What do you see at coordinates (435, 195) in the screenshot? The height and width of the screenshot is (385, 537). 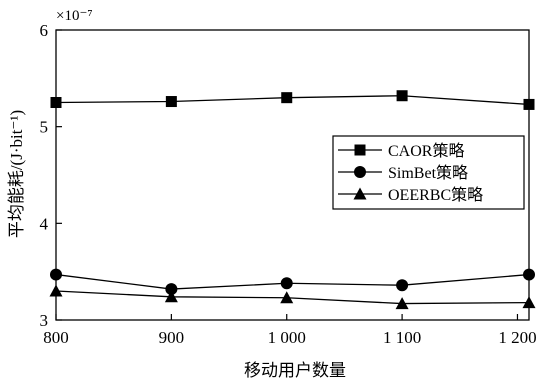 I see `legend-label: OEERBC策略` at bounding box center [435, 195].